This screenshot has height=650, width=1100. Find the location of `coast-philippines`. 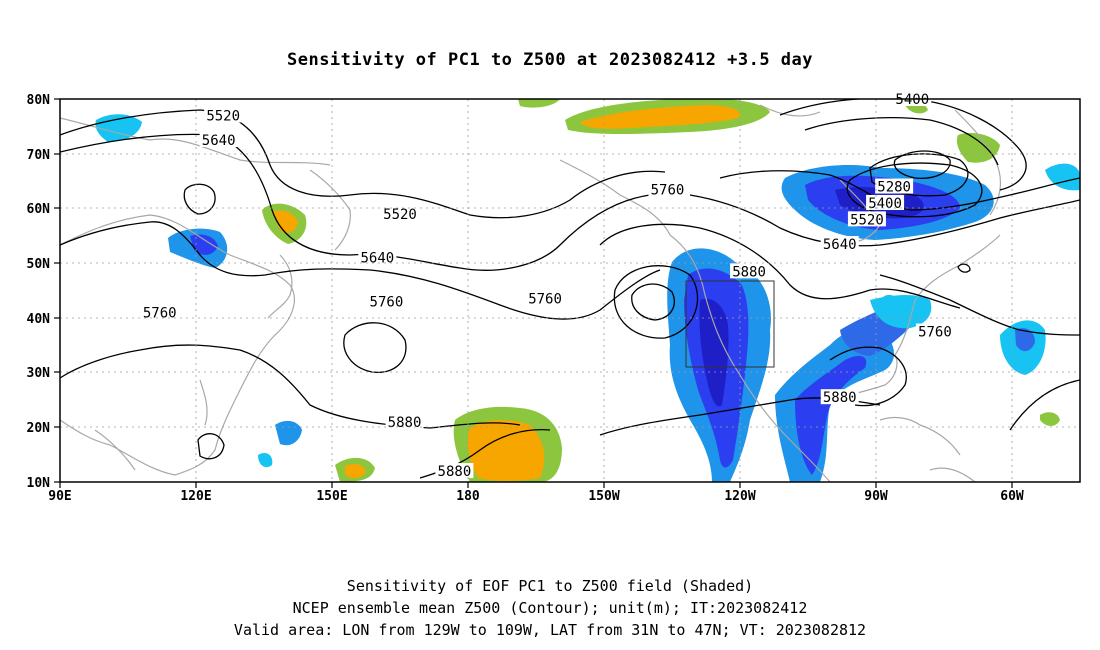

coast-philippines is located at coordinates (203, 402).